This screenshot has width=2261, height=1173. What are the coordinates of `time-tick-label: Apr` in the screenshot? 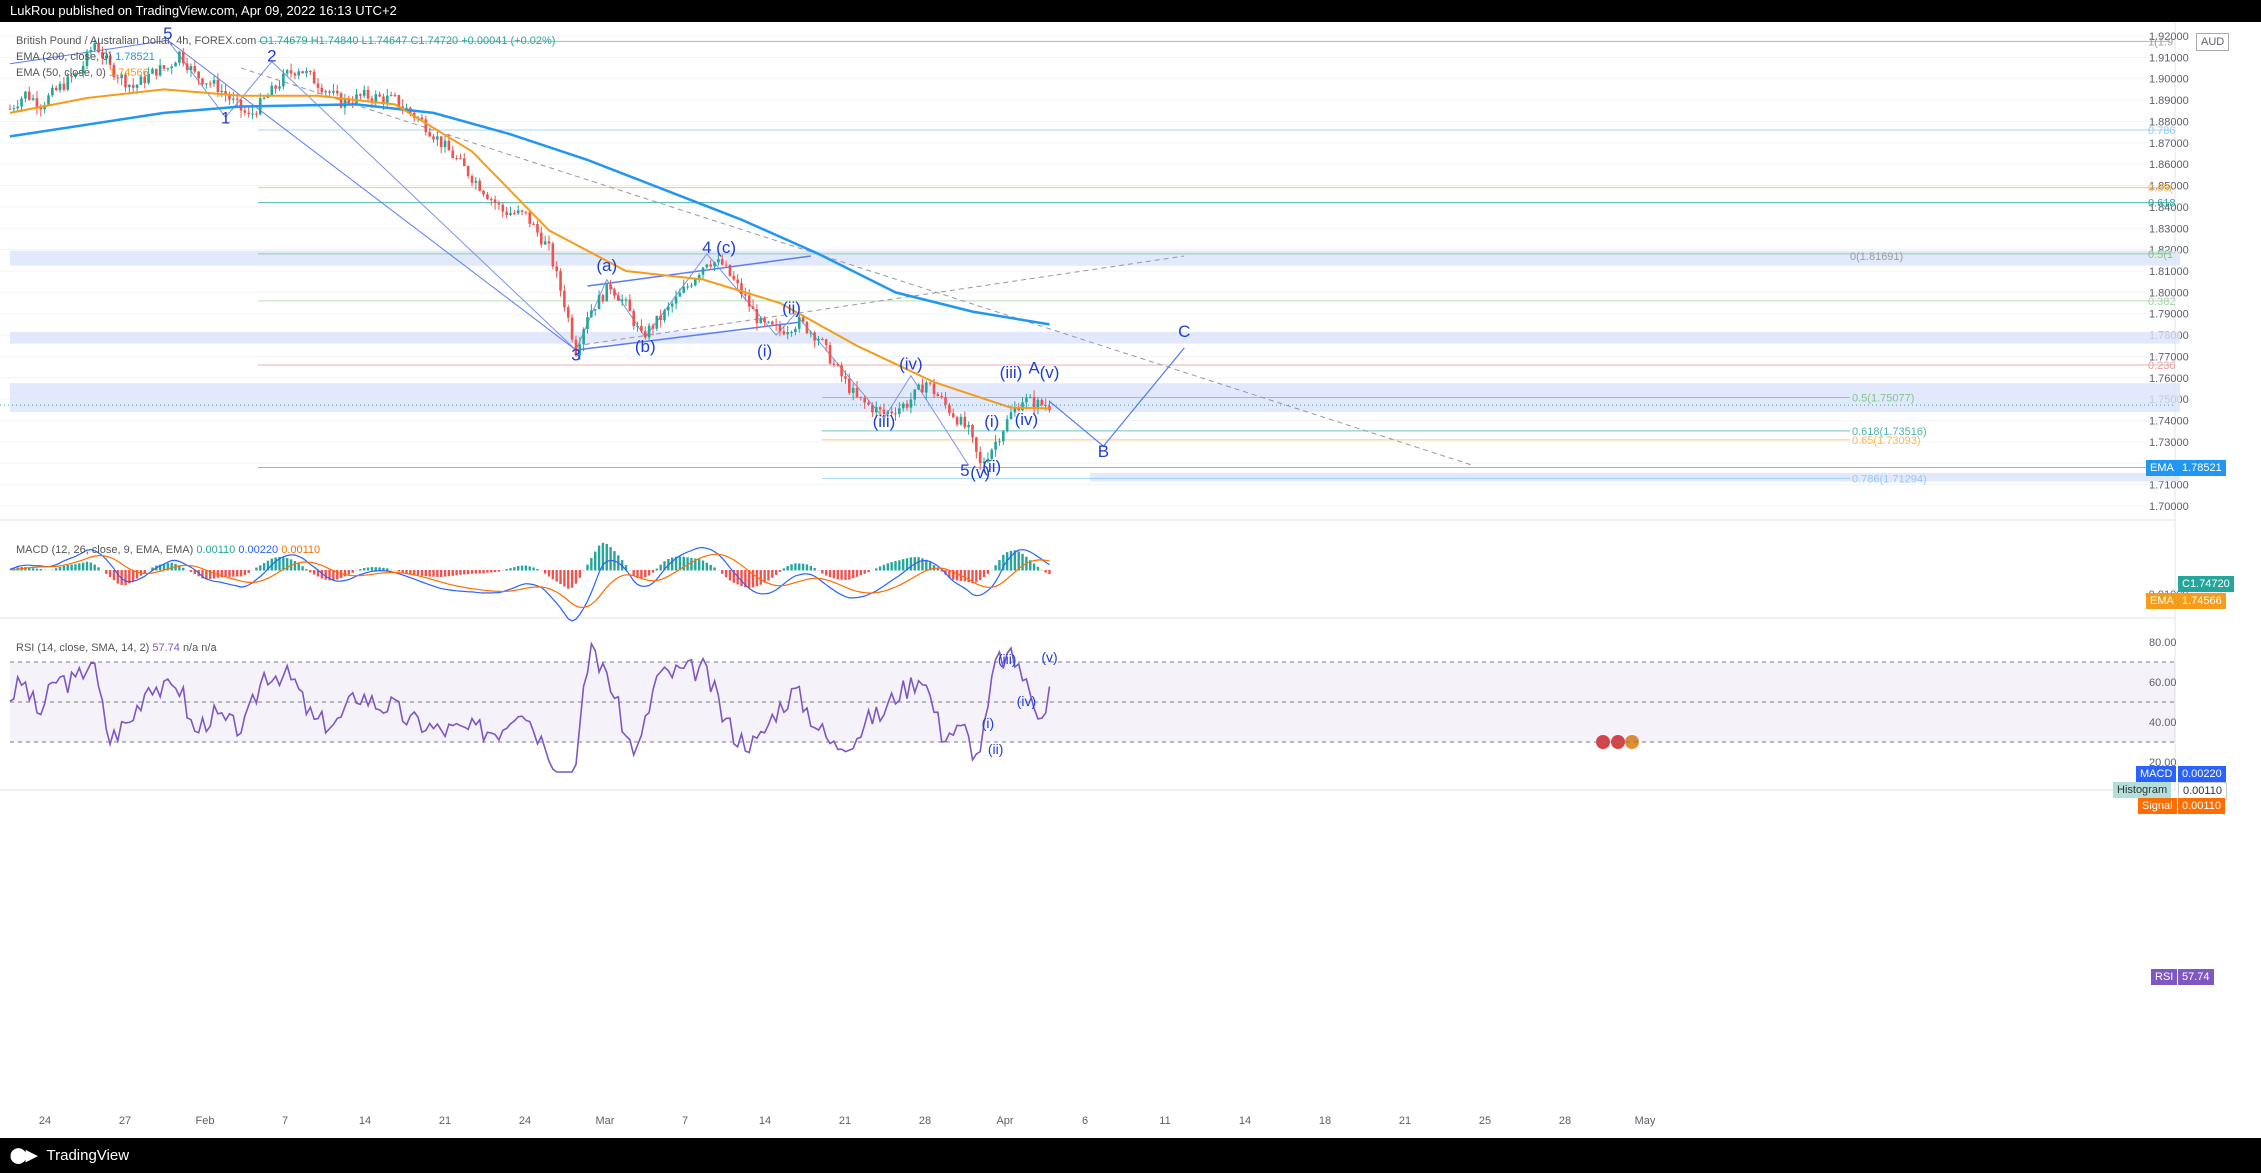 It's located at (1004, 1121).